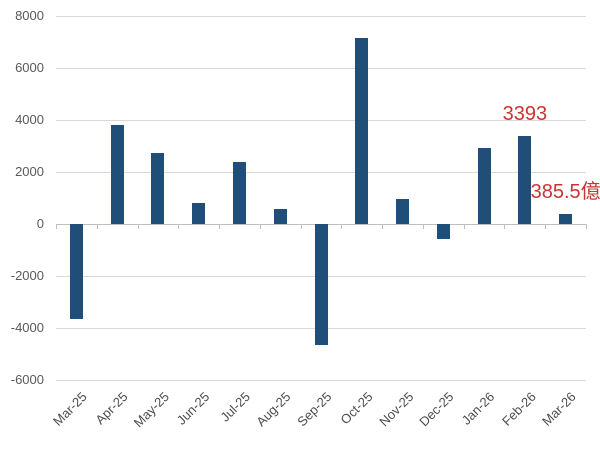 The image size is (600, 450). I want to click on y-axis-tick-label: -4000, so click(27, 327).